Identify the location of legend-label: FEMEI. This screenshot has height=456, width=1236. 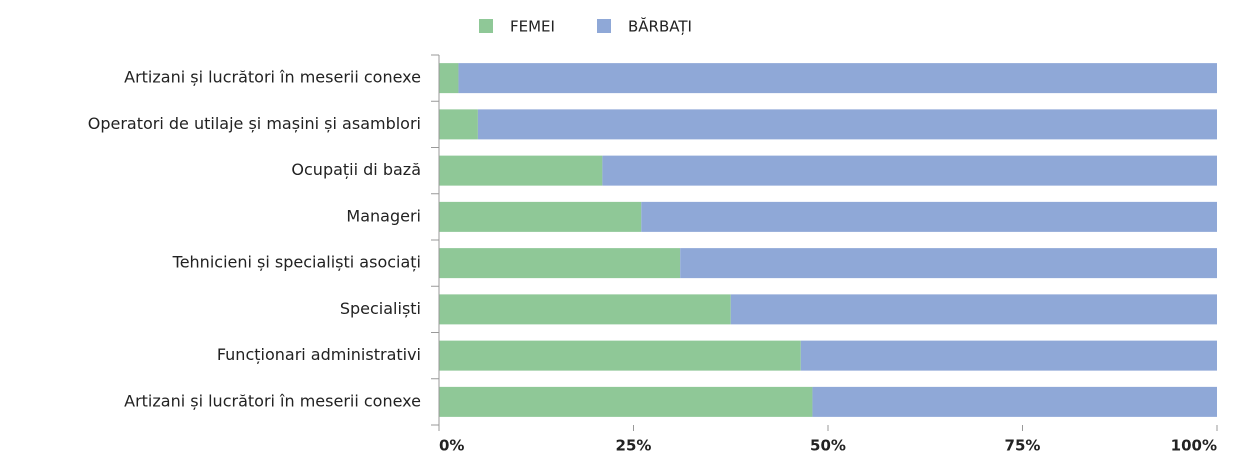
(532, 27).